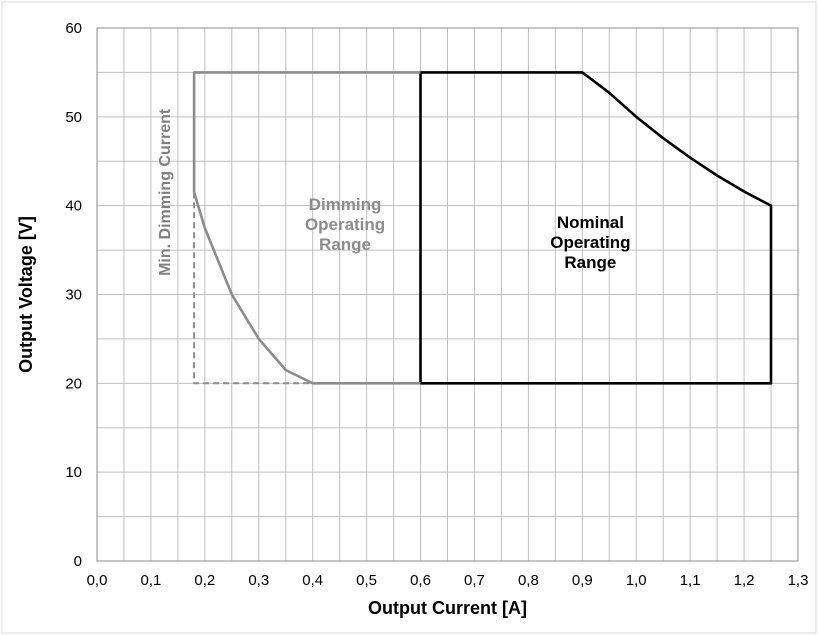  I want to click on y-axis-title: Output Voltage [V], so click(26, 294).